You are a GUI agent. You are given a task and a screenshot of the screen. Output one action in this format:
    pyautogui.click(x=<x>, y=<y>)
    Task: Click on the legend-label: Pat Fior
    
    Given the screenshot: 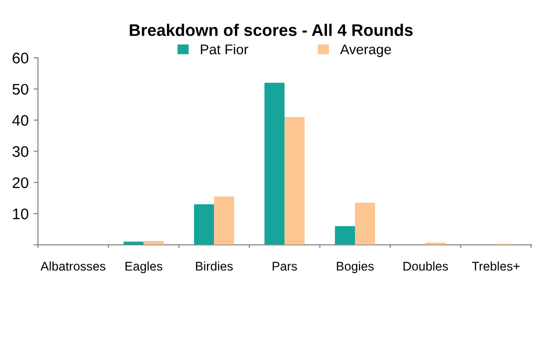 What is the action you would take?
    pyautogui.click(x=224, y=49)
    